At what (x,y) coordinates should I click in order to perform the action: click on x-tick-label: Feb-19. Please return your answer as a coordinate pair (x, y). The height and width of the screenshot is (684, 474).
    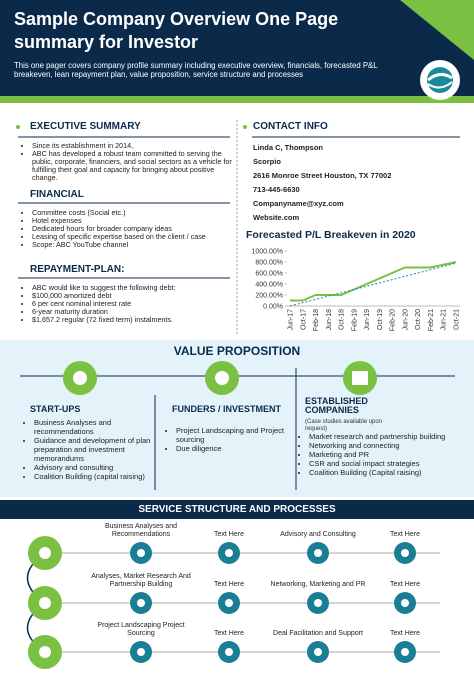
    Looking at the image, I should click on (354, 320).